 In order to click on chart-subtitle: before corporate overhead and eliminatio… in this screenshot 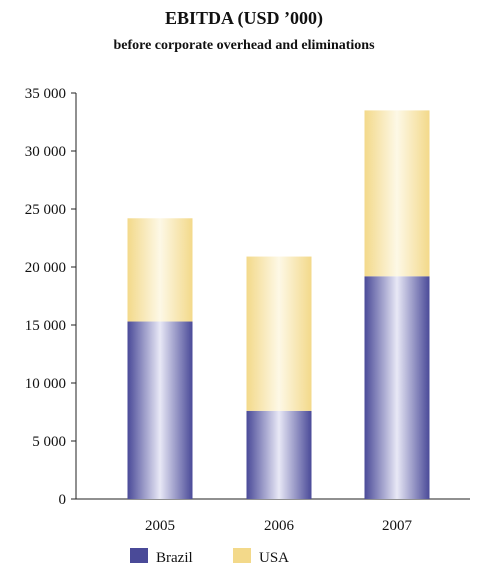, I will do `click(244, 45)`.